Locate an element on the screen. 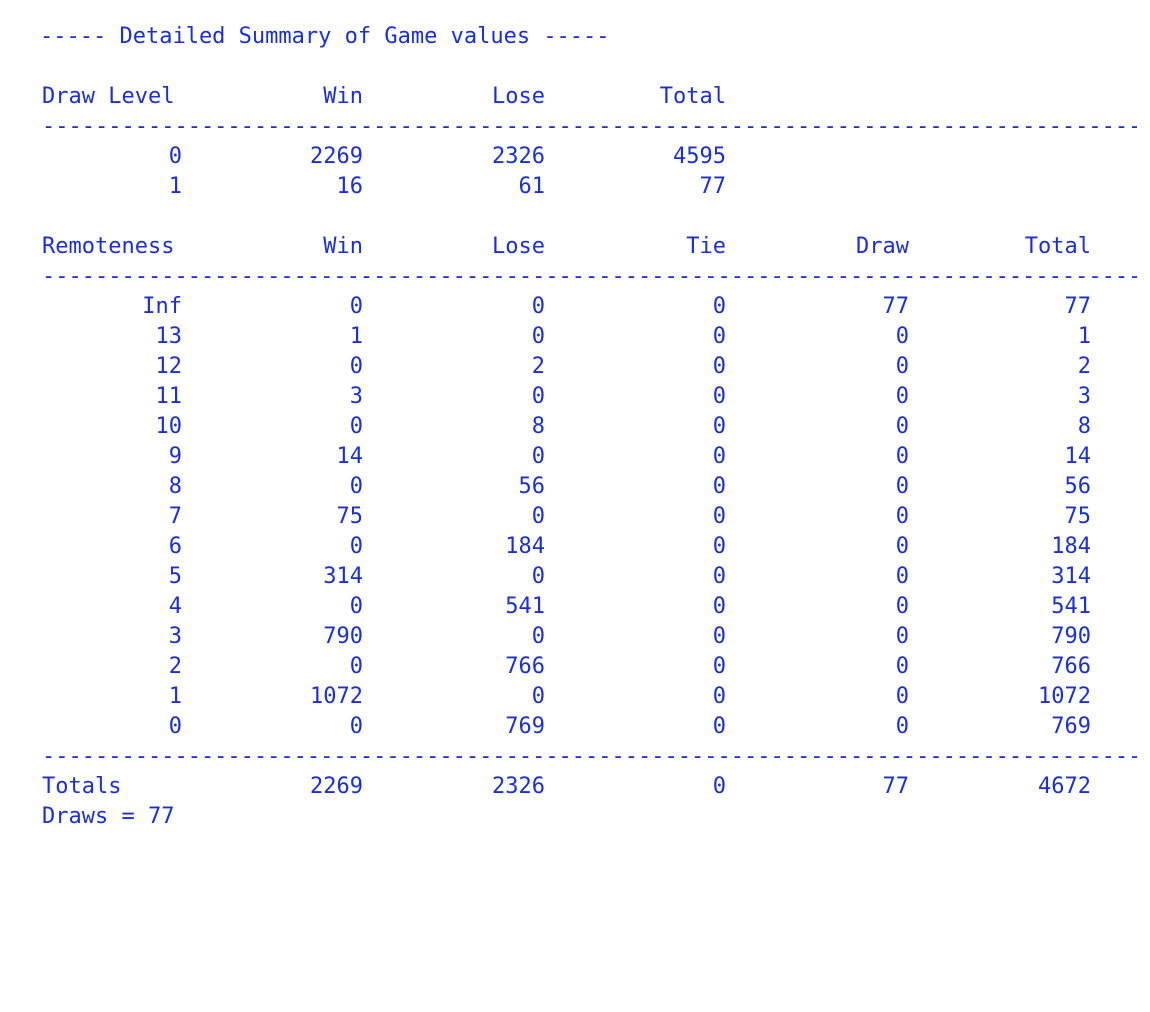 The height and width of the screenshot is (1012, 1150). lose-cell: 56 is located at coordinates (532, 486).